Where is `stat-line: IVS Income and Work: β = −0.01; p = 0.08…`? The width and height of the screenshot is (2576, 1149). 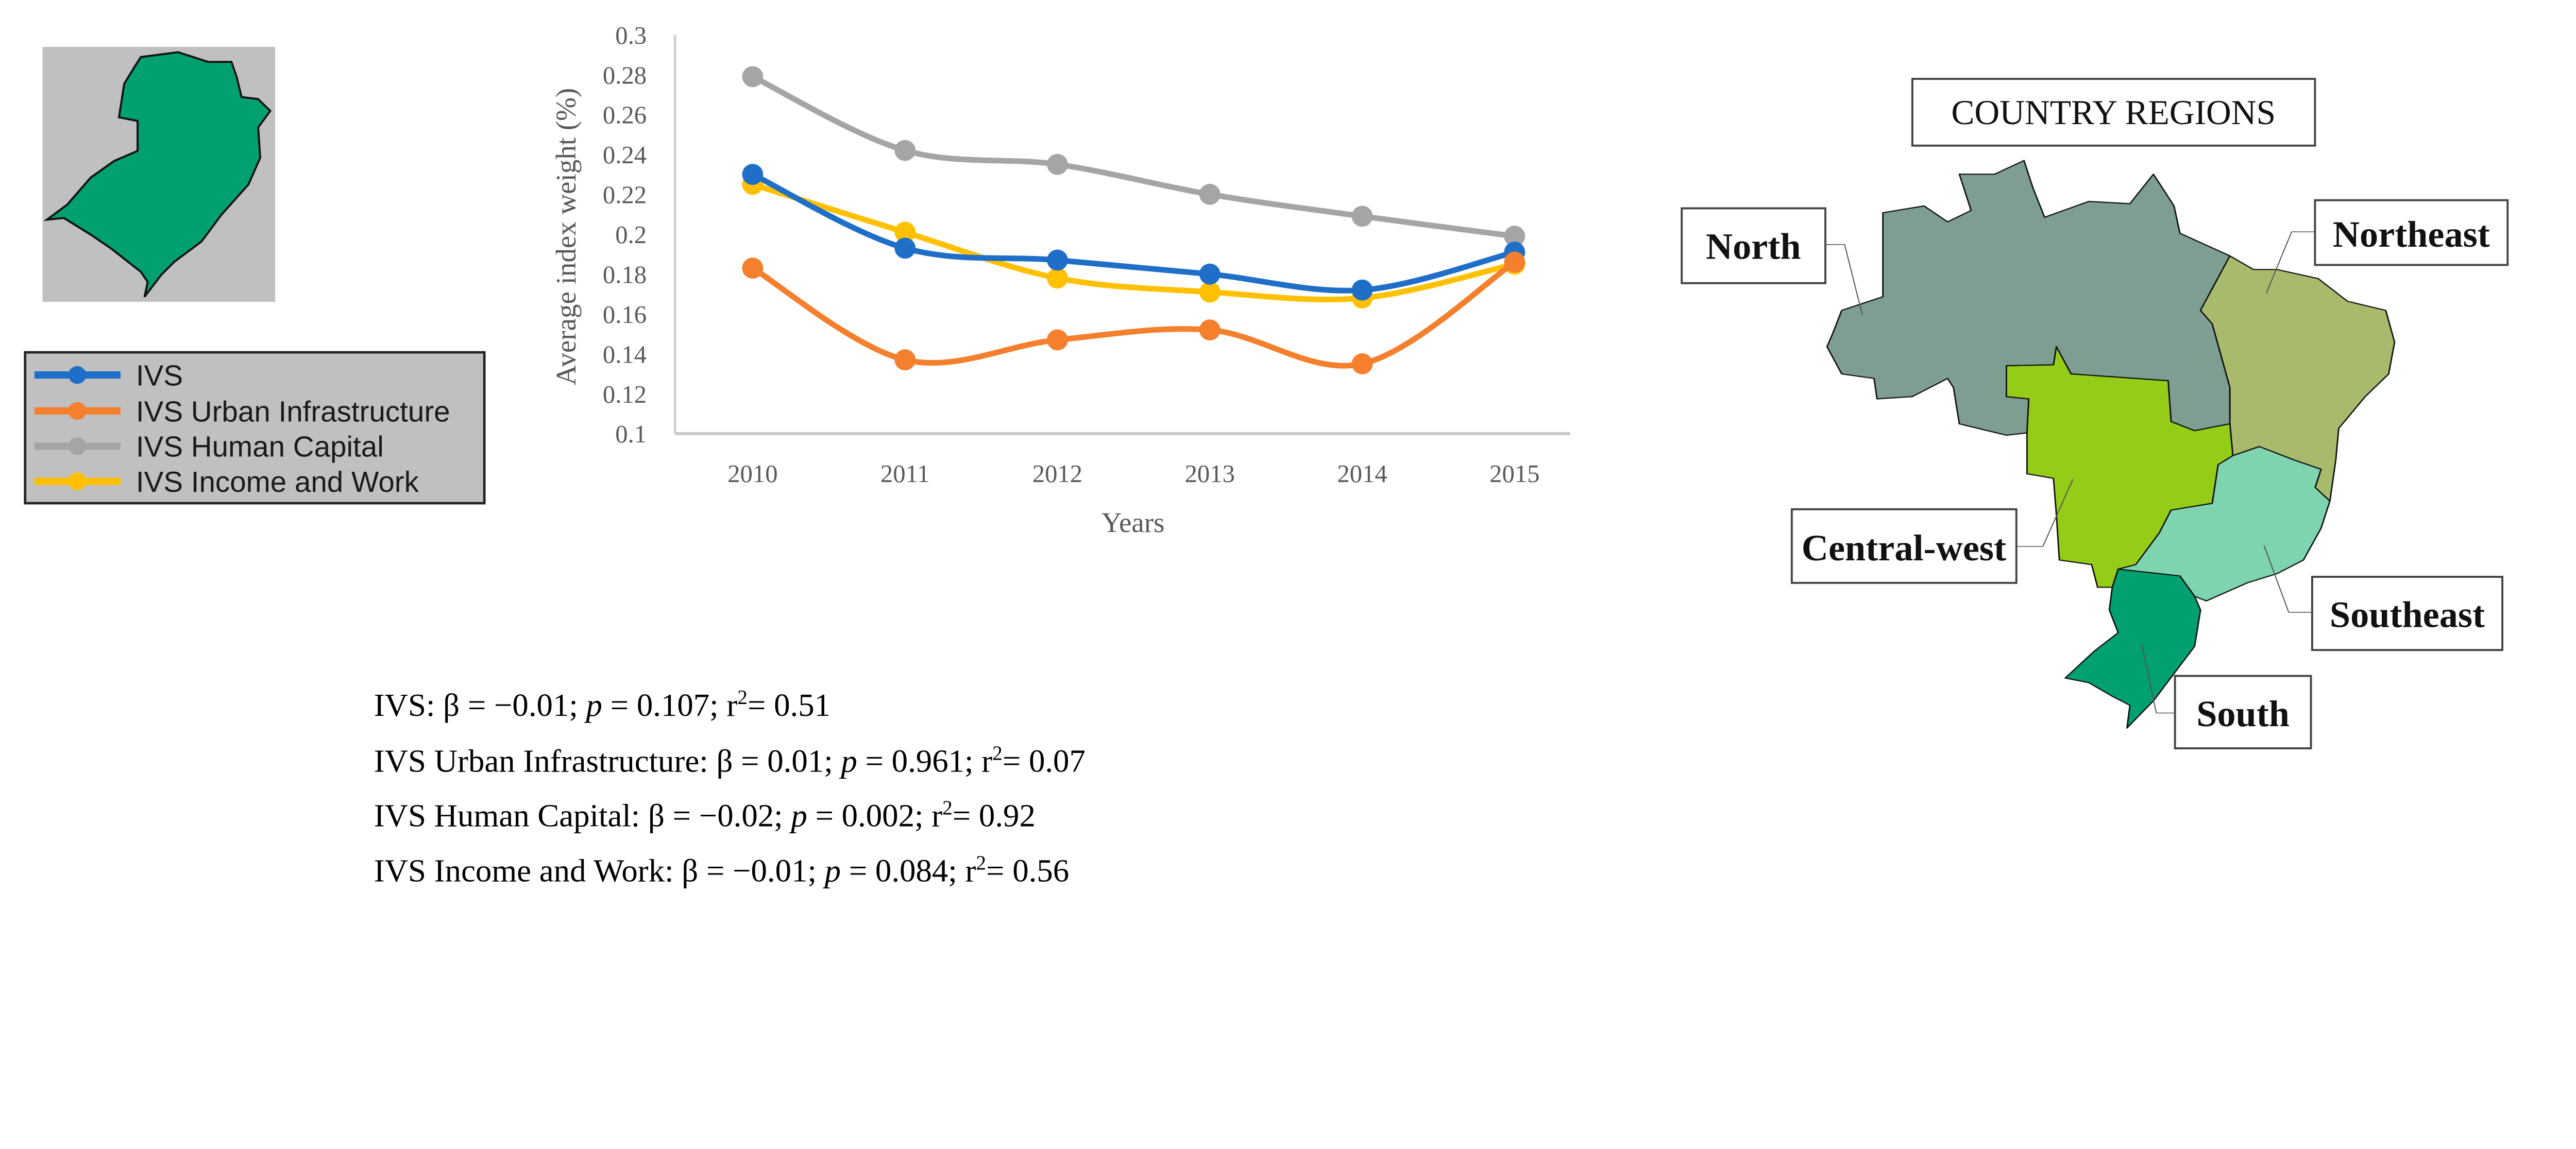 stat-line: IVS Income and Work: β = −0.01; p = 0.08… is located at coordinates (721, 870).